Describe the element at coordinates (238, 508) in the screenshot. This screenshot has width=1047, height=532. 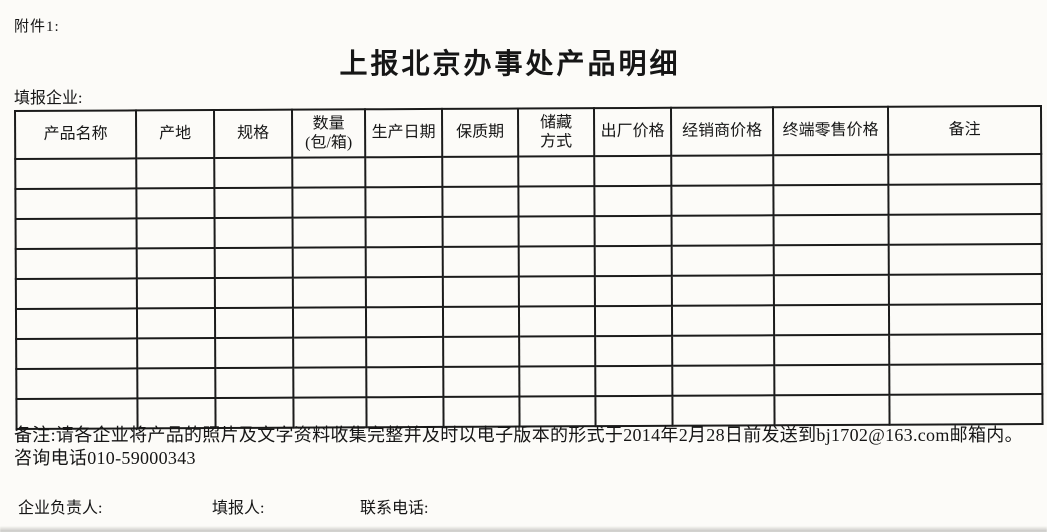
I see `preparer-label: 填报人:` at that location.